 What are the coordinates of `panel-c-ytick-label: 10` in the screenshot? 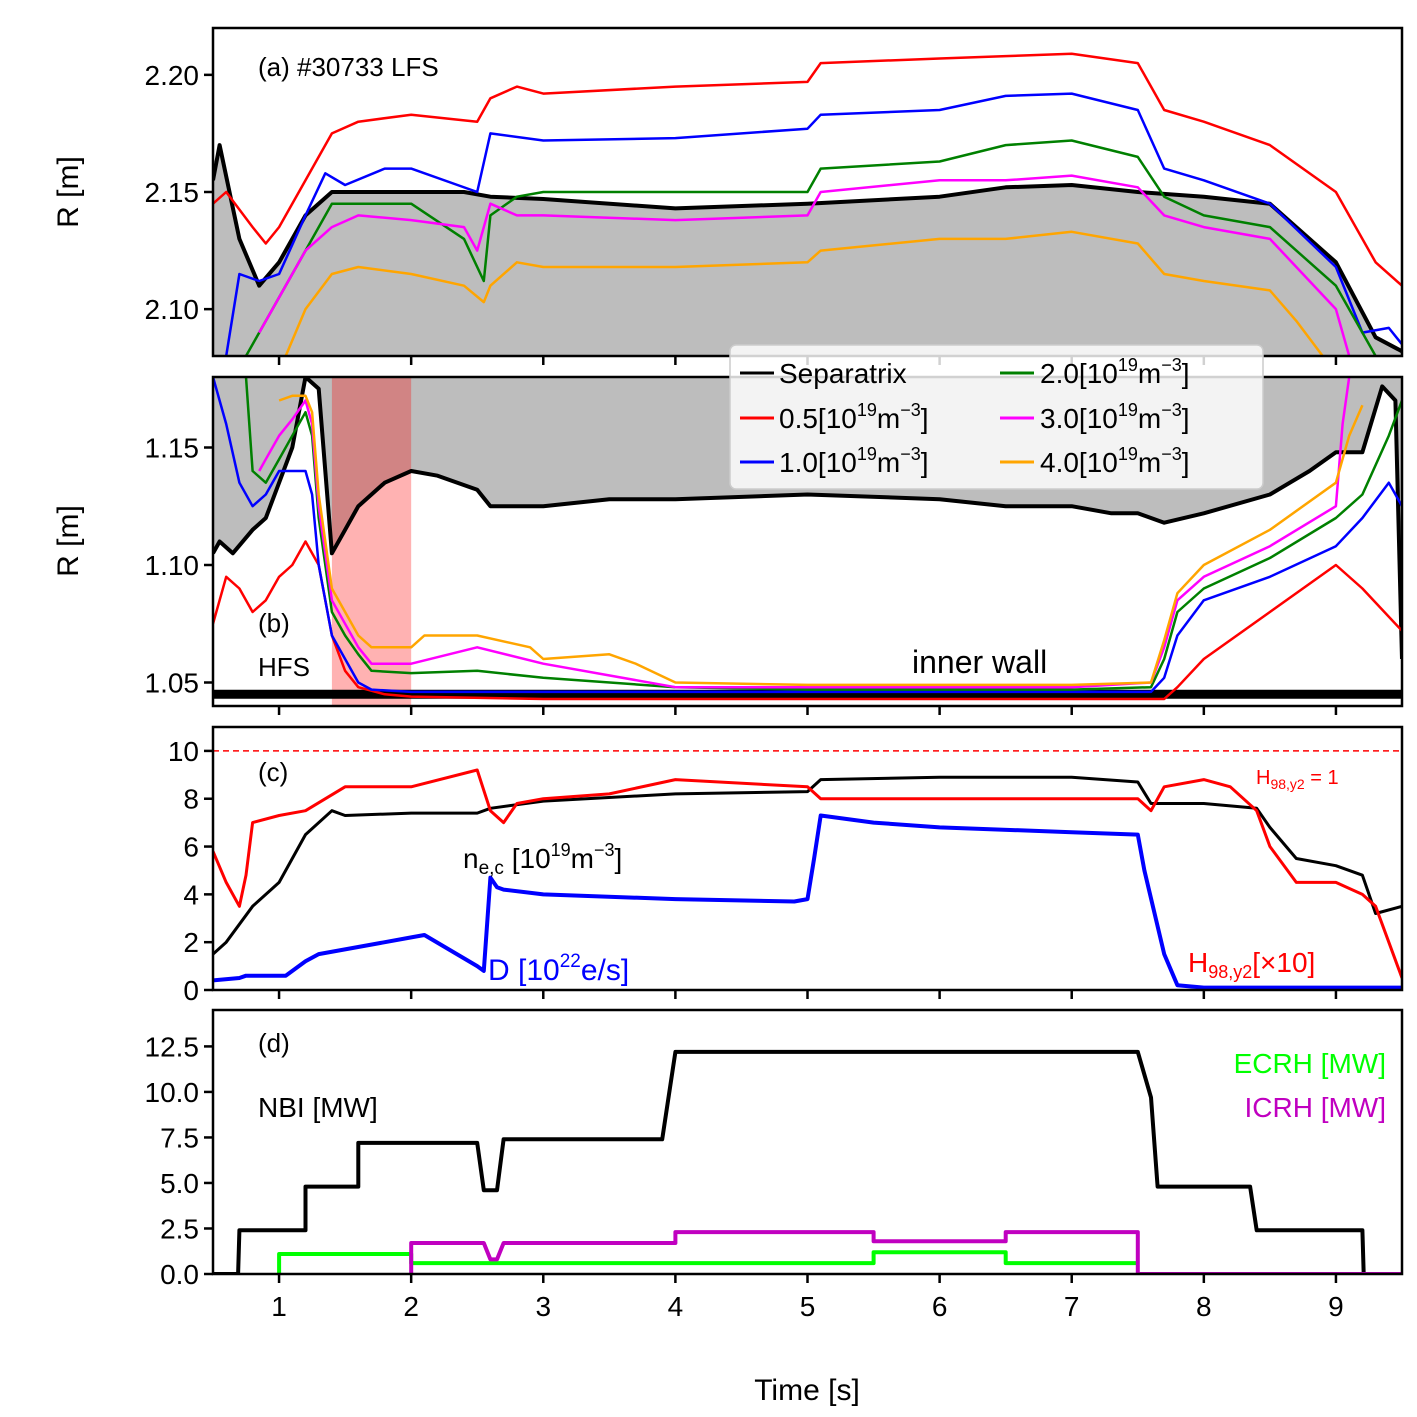 It's located at (183, 751).